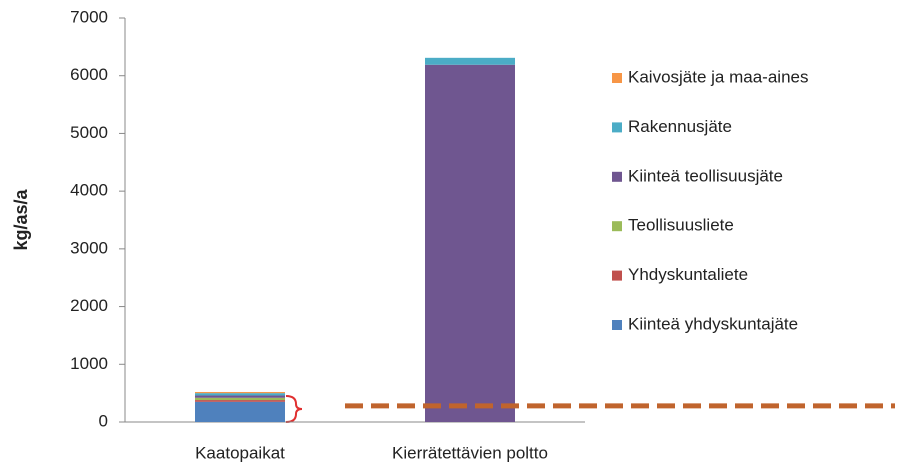 Image resolution: width=899 pixels, height=471 pixels. What do you see at coordinates (21, 219) in the screenshot?
I see `y-axis-label: kg/as/a` at bounding box center [21, 219].